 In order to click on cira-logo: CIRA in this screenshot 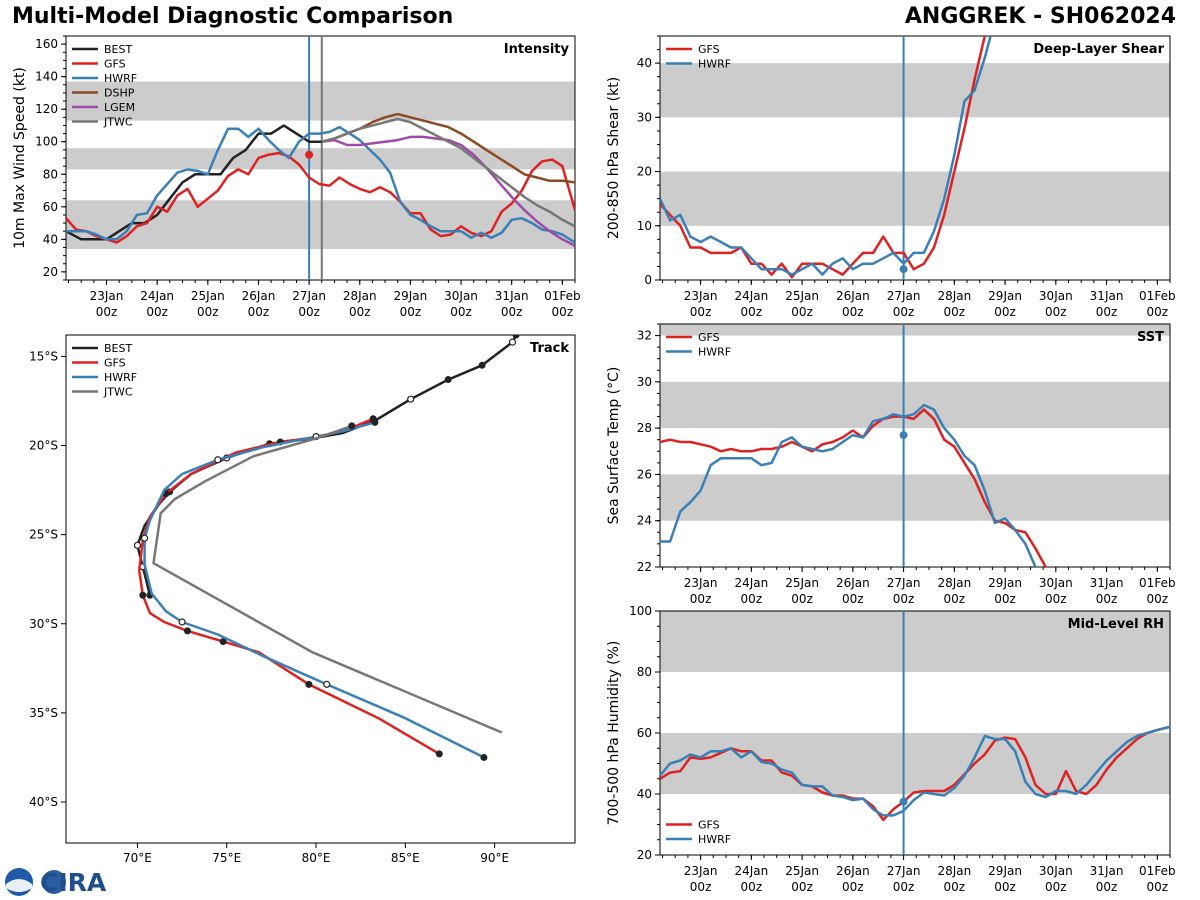, I will do `click(56, 882)`.